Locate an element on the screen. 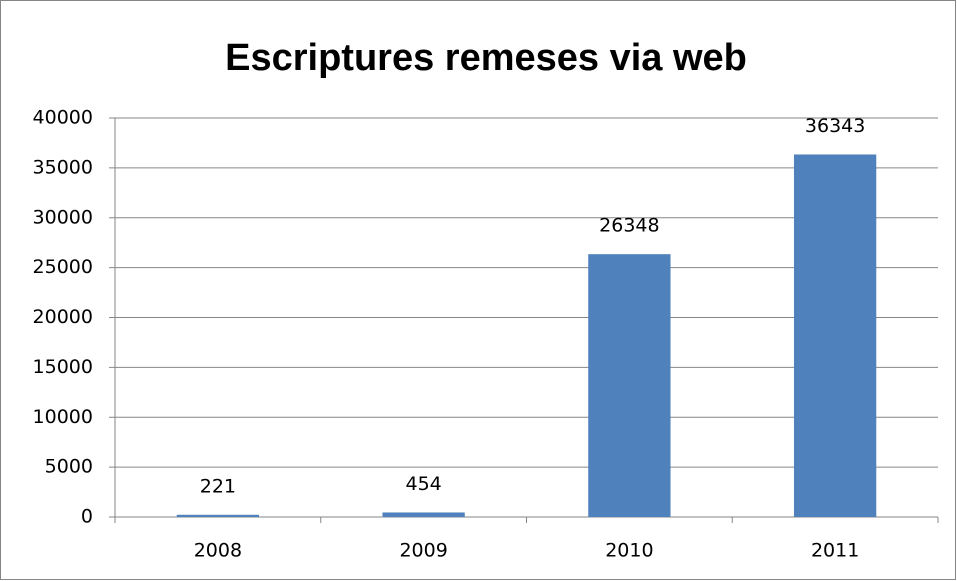 The width and height of the screenshot is (957, 581). y-tick-label: 0 is located at coordinates (87, 517).